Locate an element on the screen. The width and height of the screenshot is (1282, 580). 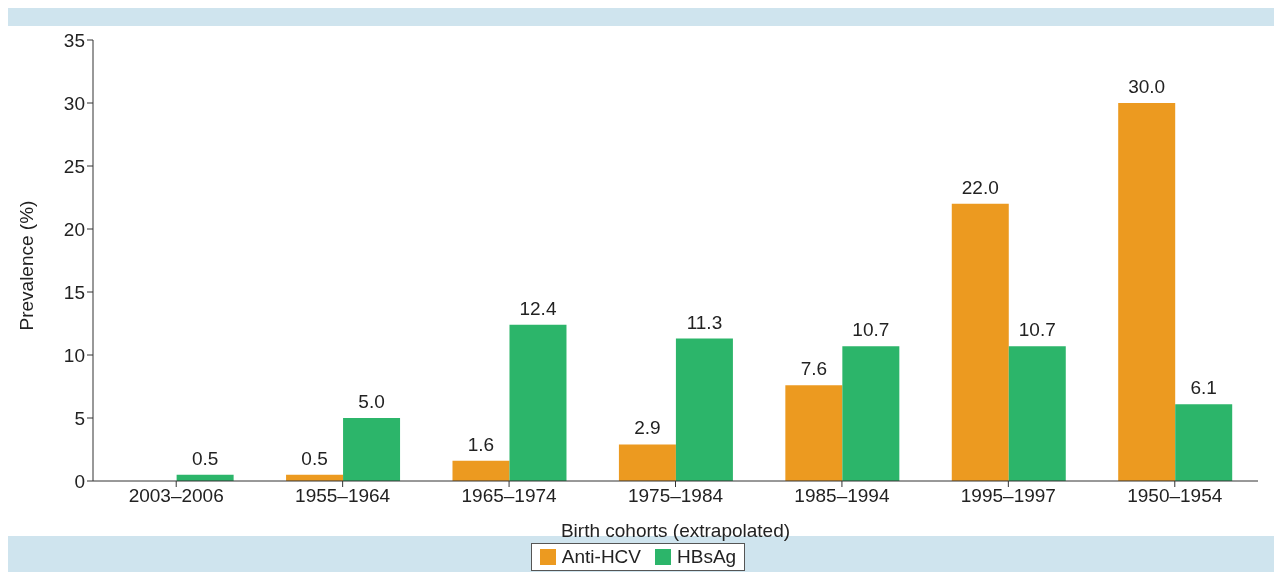
x-tick-label: 2003–2006 is located at coordinates (176, 496).